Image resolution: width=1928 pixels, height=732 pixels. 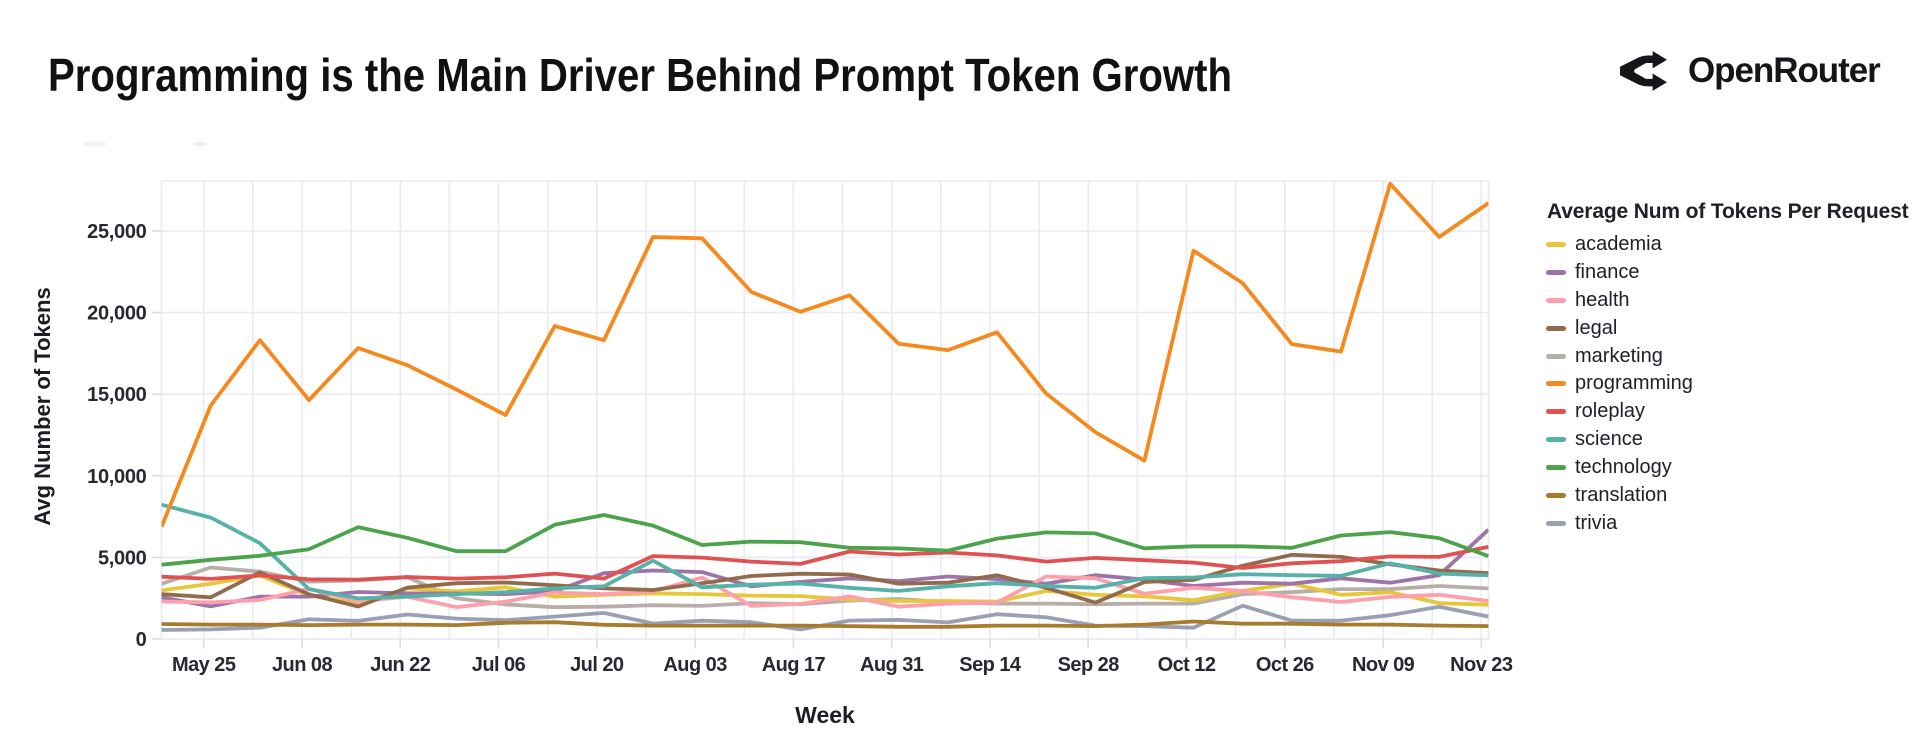 I want to click on svg-text: Jul 20, so click(x=597, y=665).